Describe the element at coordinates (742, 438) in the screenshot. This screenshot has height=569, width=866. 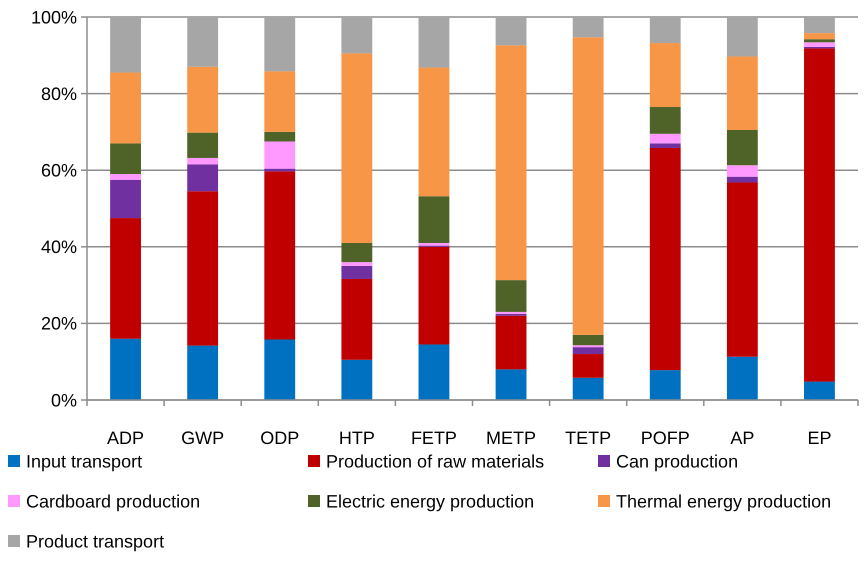
I see `x-tick-label: AP` at that location.